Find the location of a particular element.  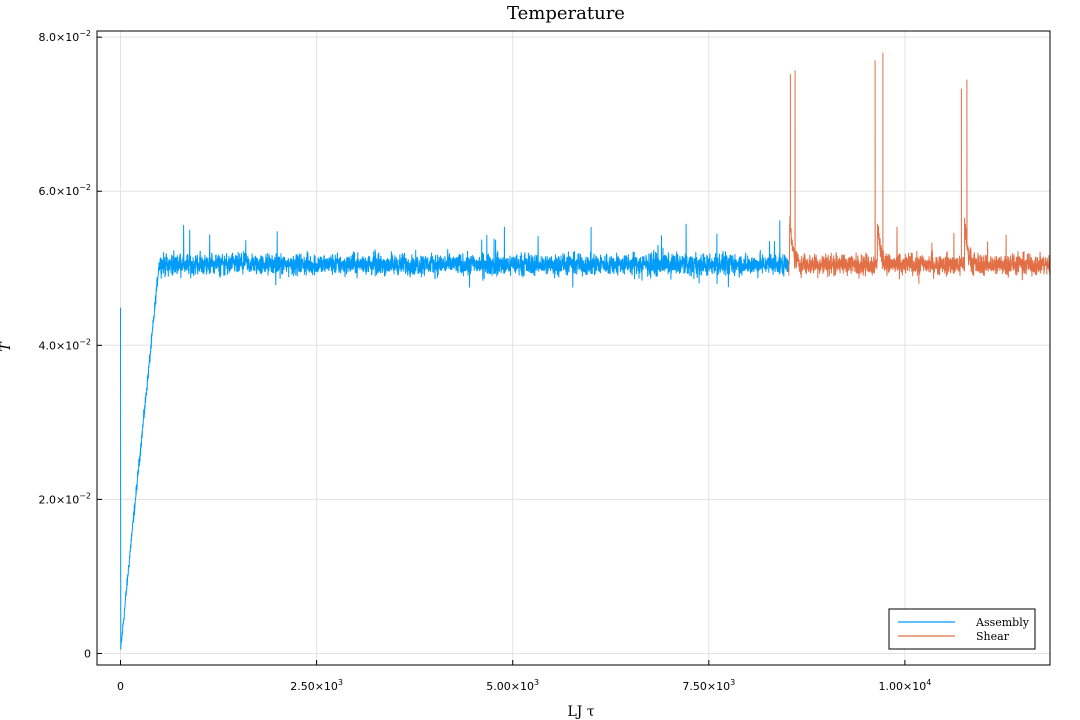

y-tick-label: 6.0×10⁻² is located at coordinates (64, 190).